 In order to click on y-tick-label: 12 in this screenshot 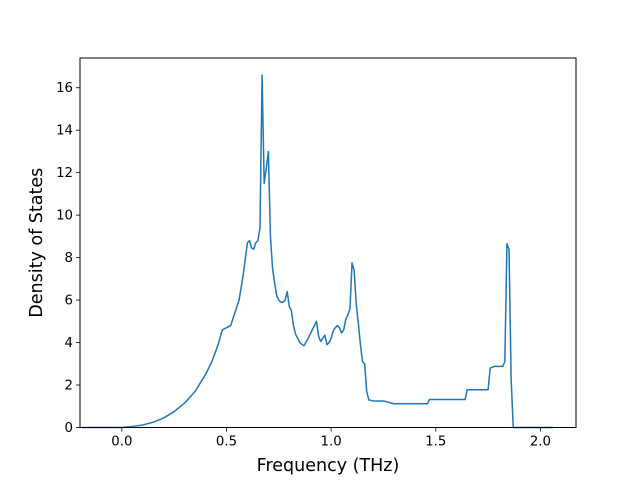, I will do `click(64, 173)`.